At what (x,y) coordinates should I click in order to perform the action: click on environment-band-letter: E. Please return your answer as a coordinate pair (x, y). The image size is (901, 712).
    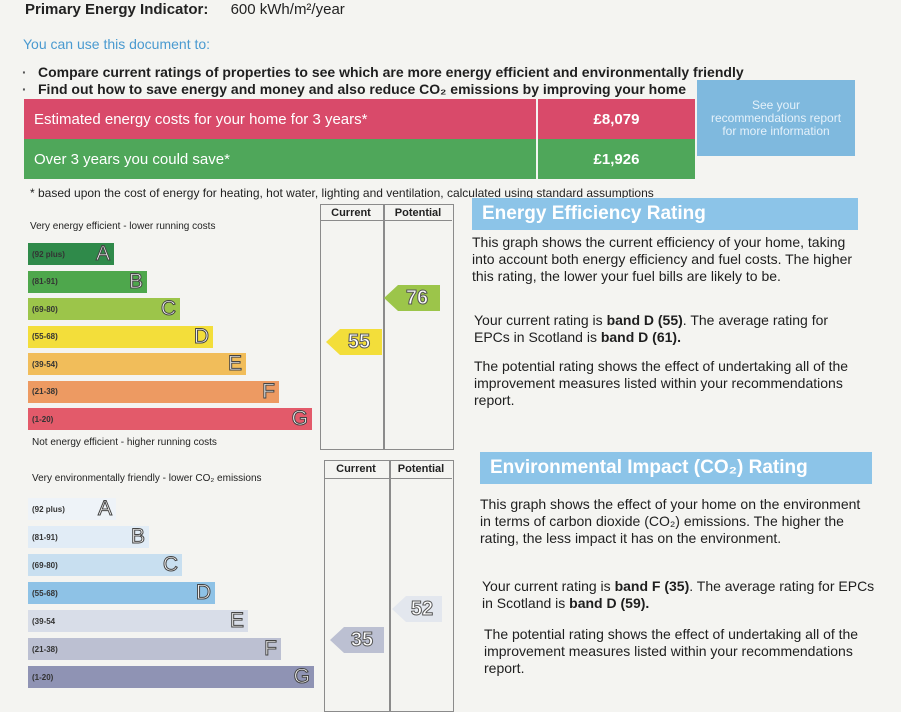
    Looking at the image, I should click on (236, 621).